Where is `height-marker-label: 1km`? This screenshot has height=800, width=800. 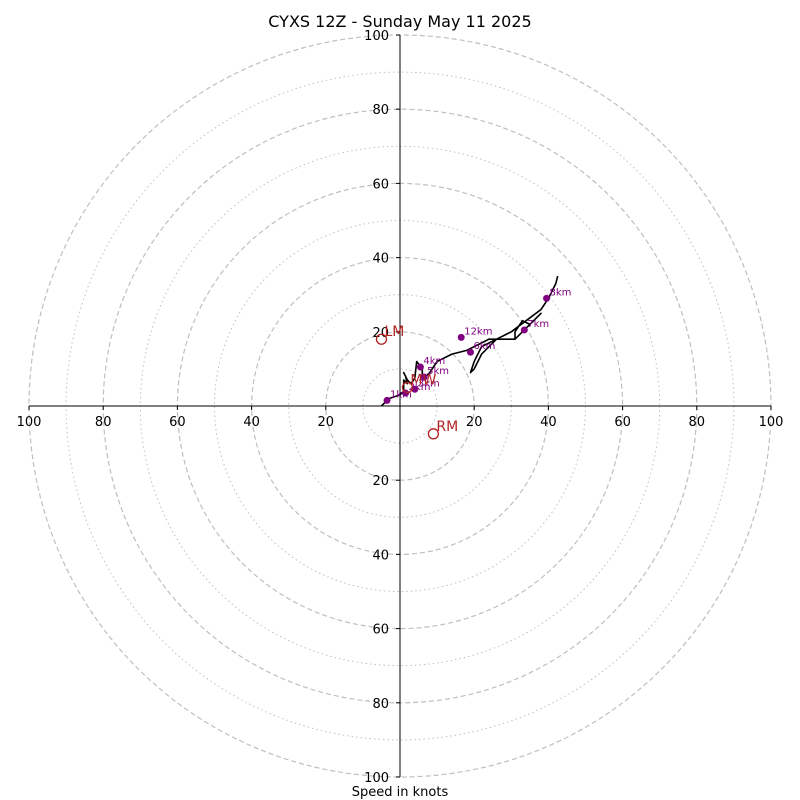
height-marker-label: 1km is located at coordinates (401, 394).